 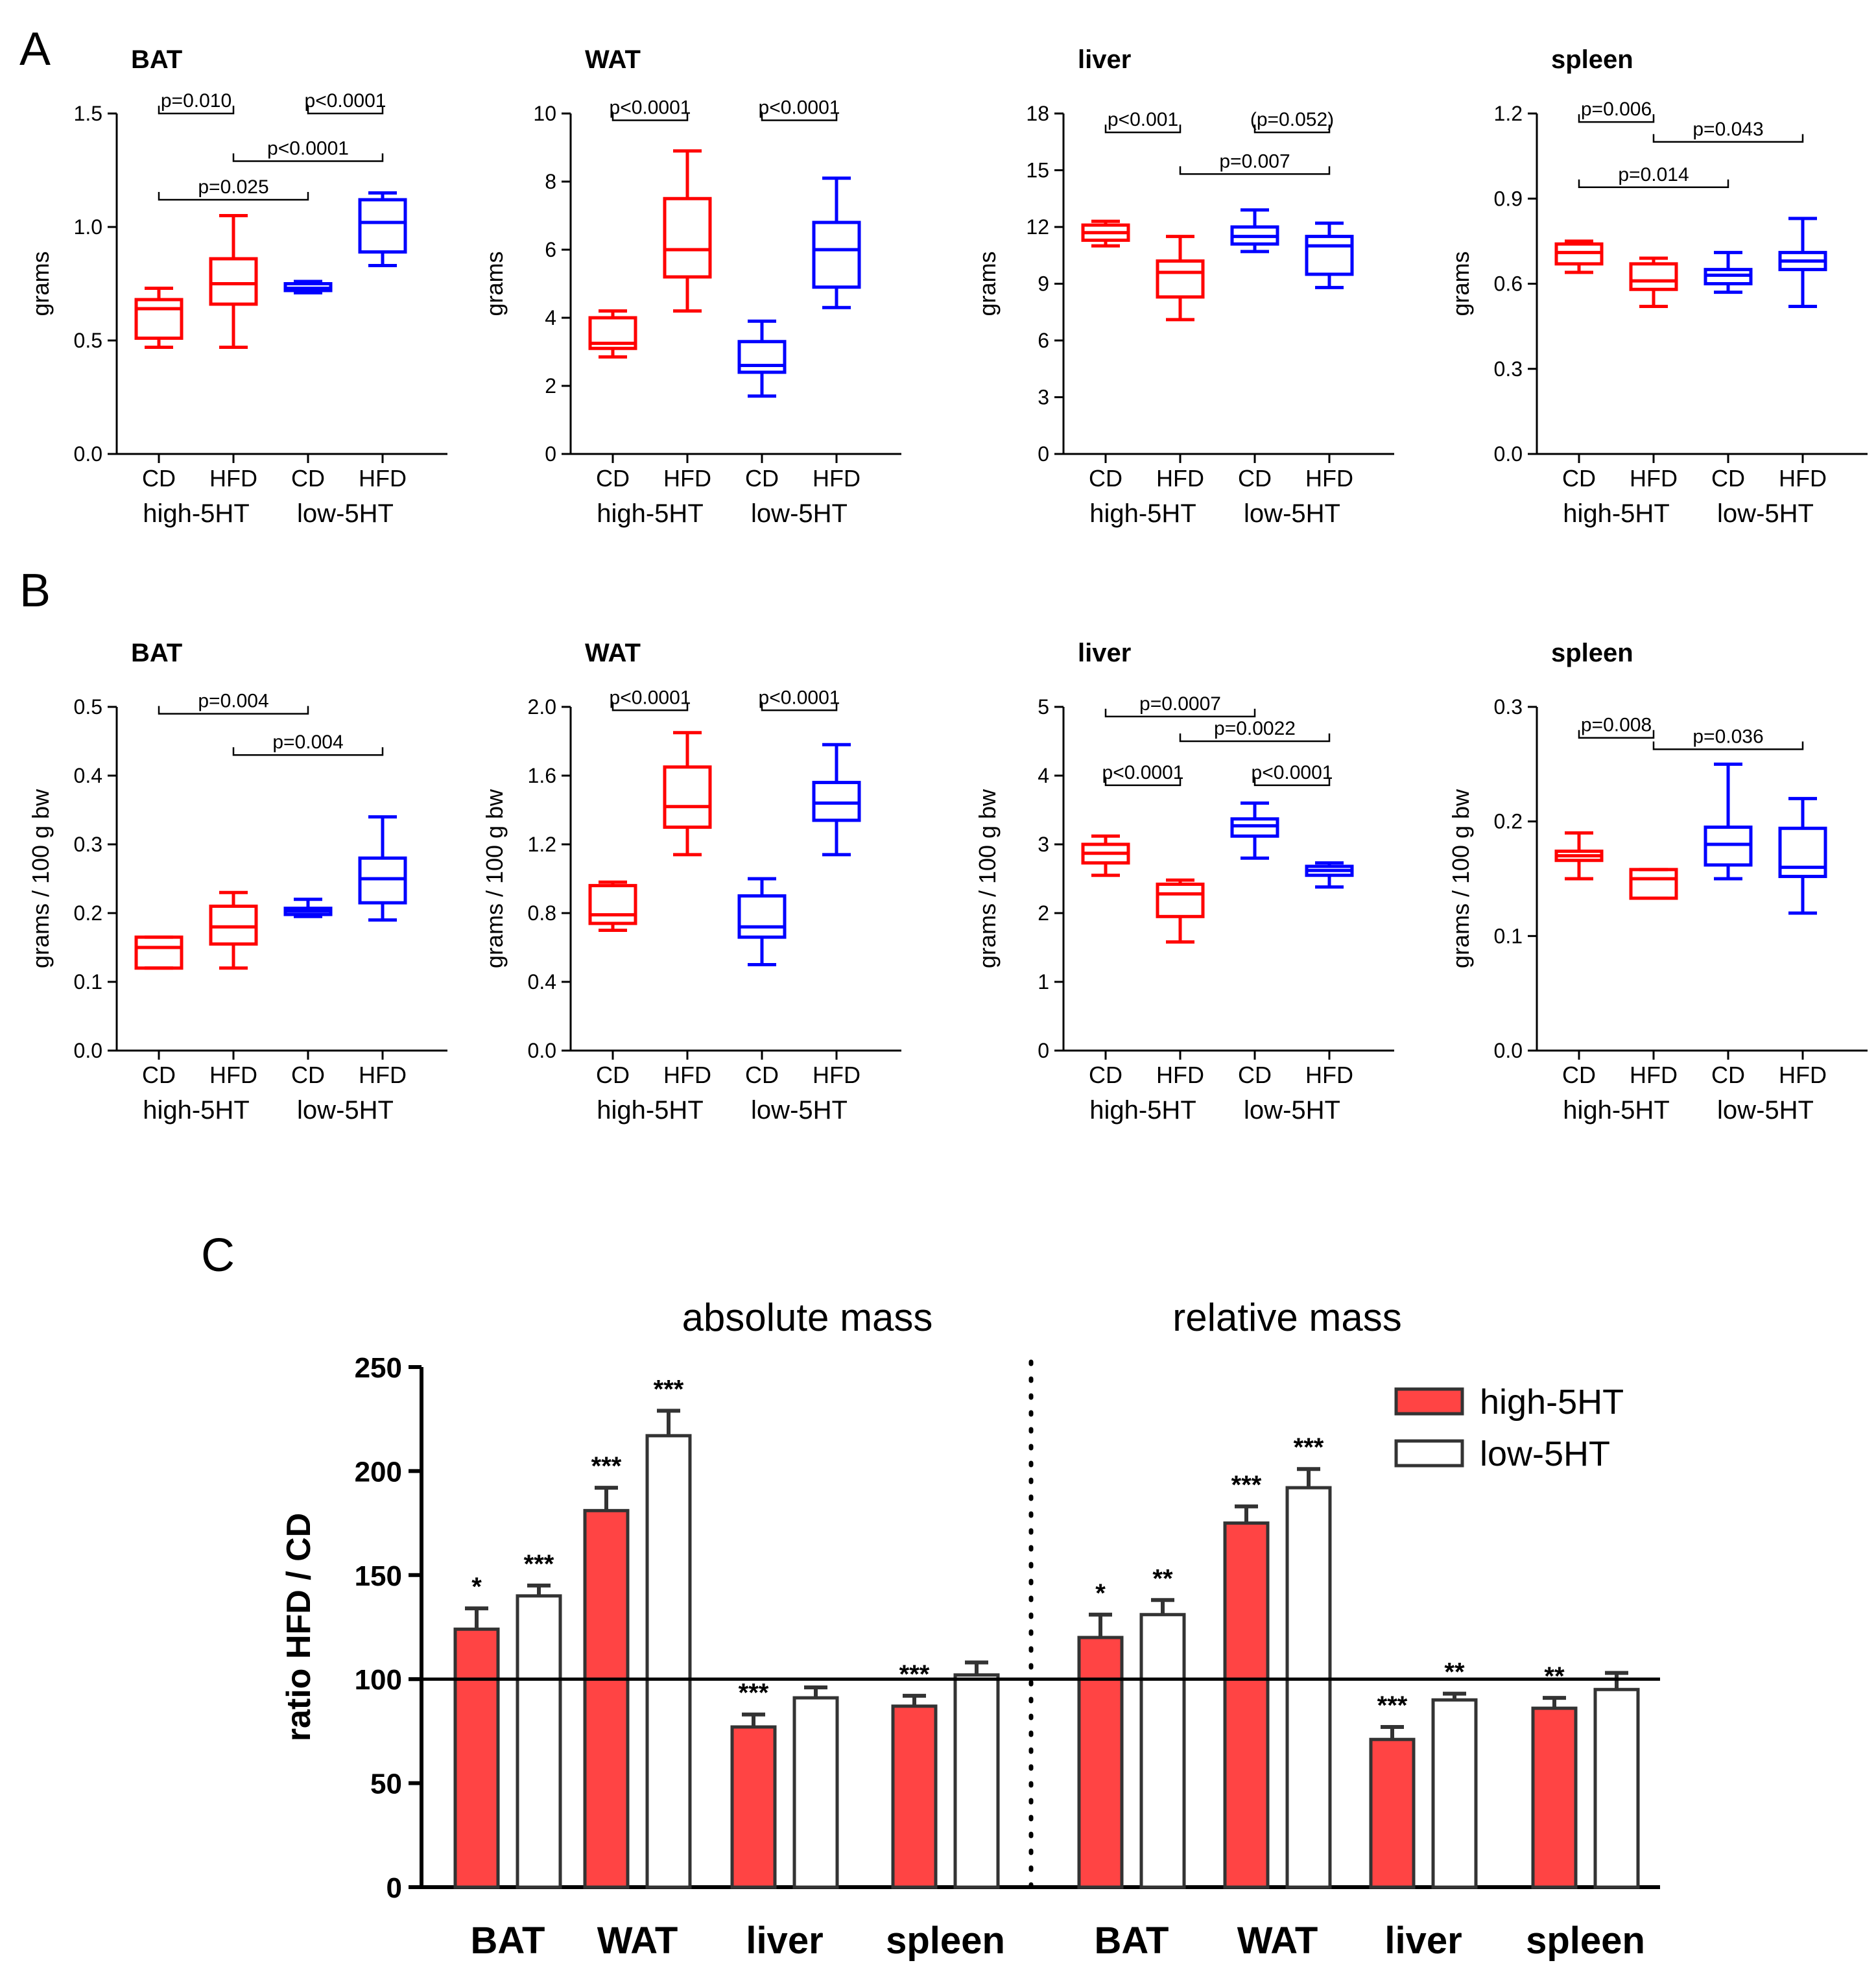 What do you see at coordinates (379, 1680) in the screenshot?
I see `c-y-tick-label: 100` at bounding box center [379, 1680].